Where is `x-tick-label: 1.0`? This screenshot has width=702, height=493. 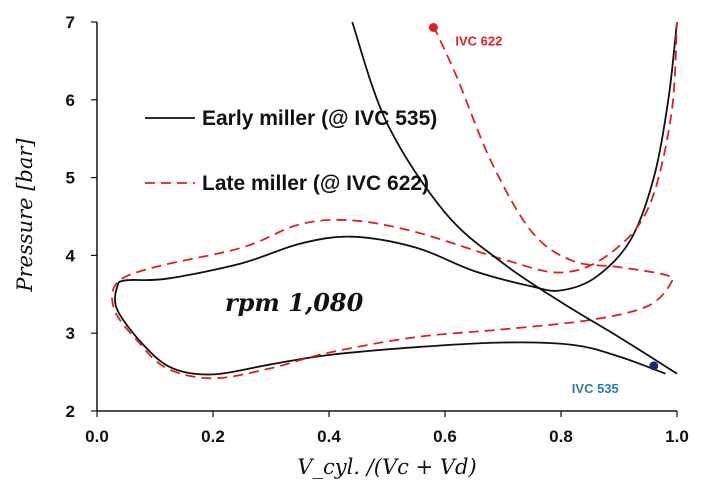 x-tick-label: 1.0 is located at coordinates (677, 436).